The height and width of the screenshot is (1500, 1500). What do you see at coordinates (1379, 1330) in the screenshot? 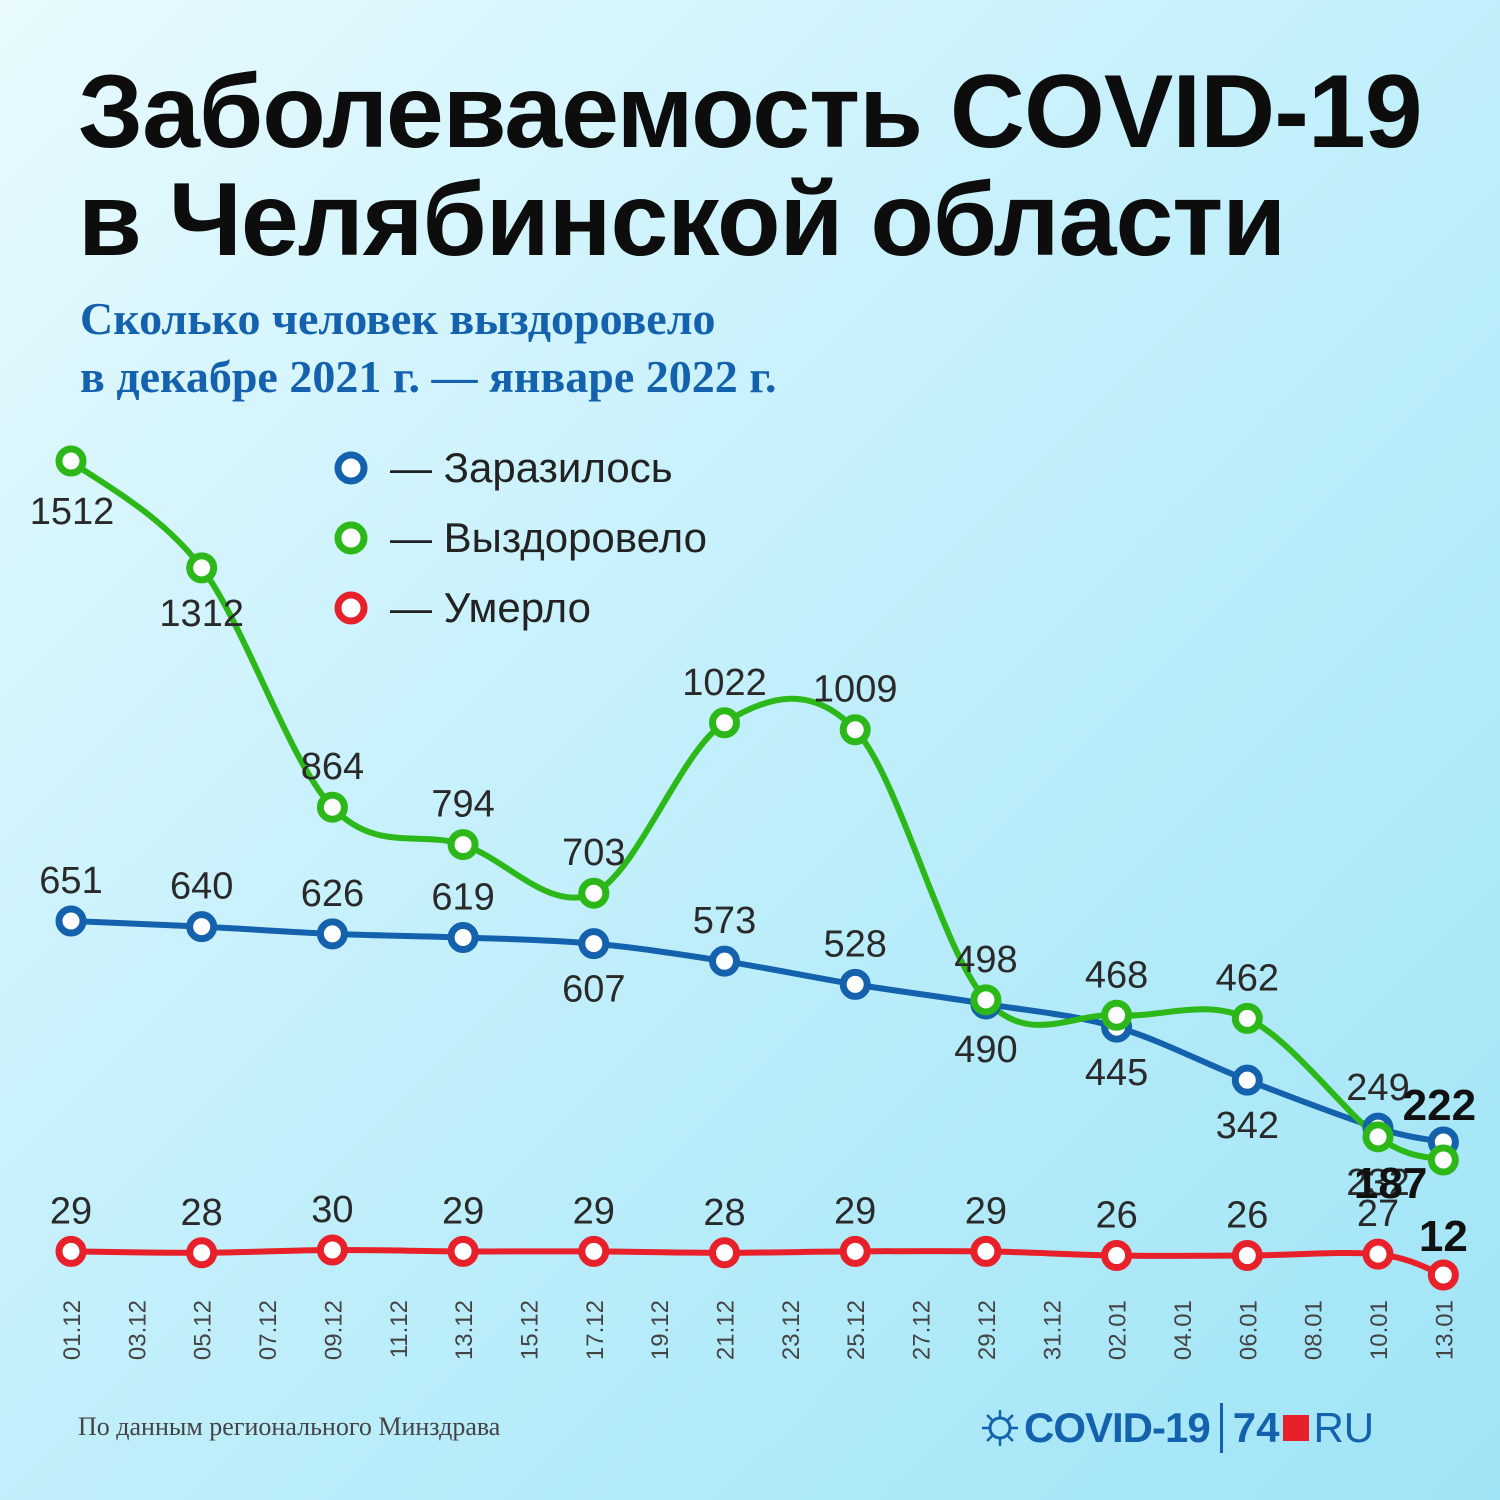
I see `x-tick-label: 10.01` at bounding box center [1379, 1330].